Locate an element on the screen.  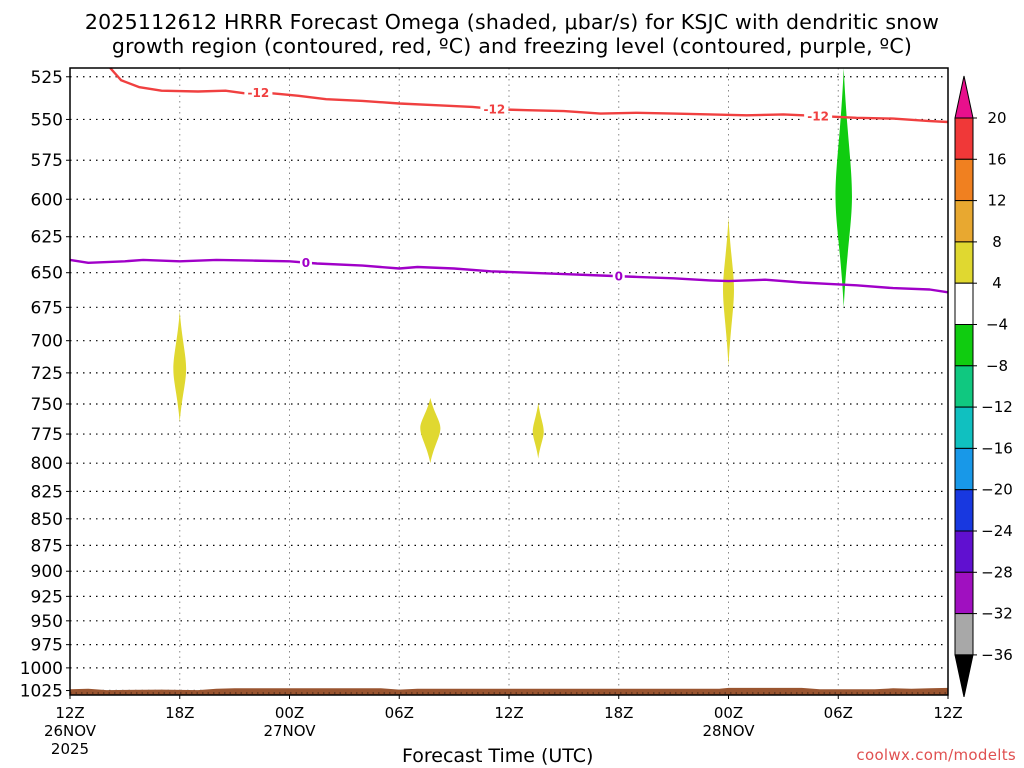
y-tick-label: 675 is located at coordinates (47, 308).